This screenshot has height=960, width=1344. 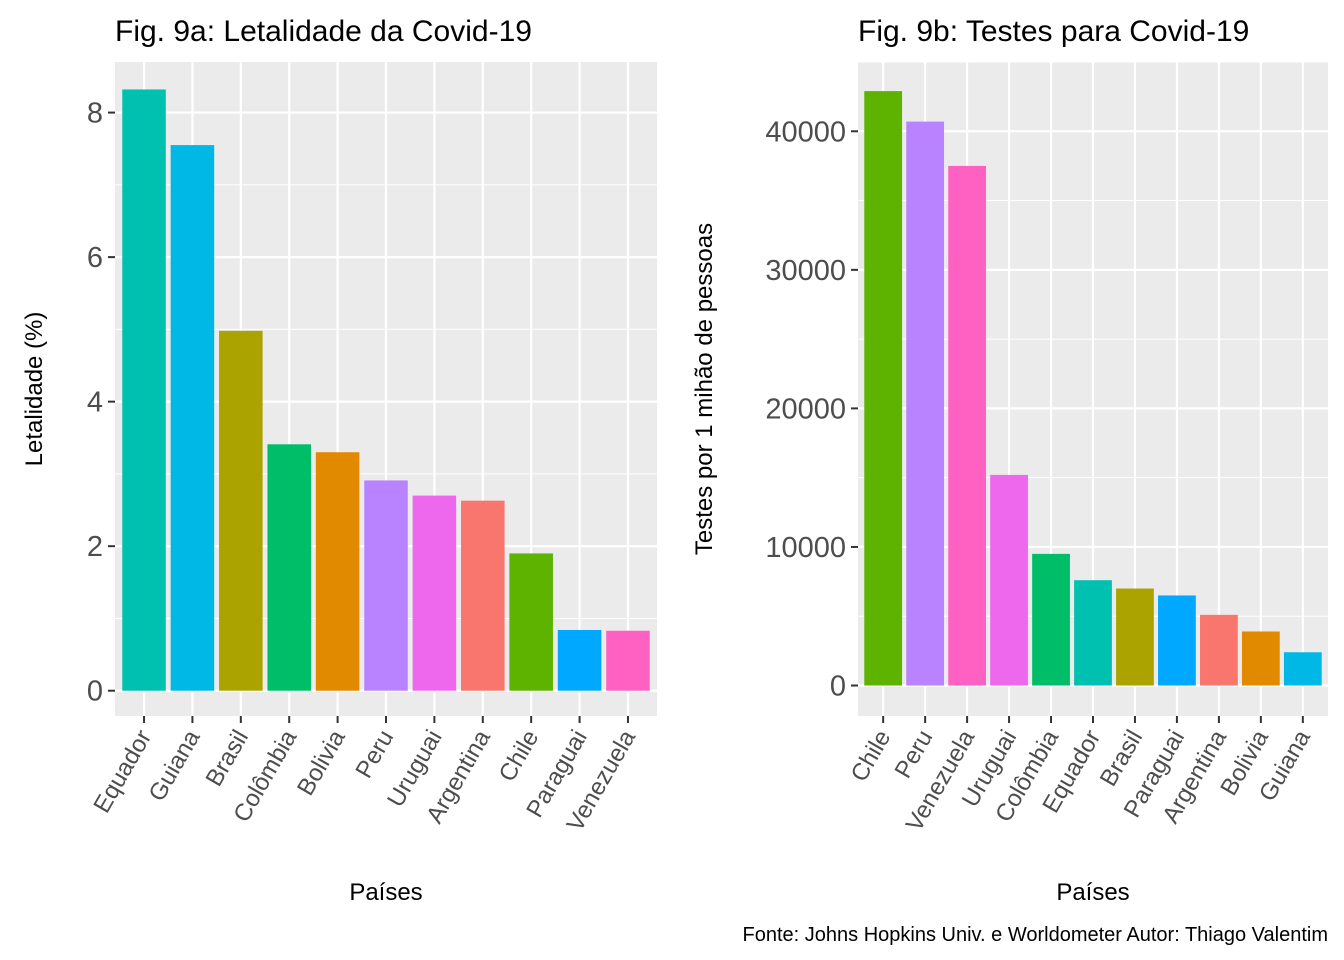 What do you see at coordinates (122, 772) in the screenshot?
I see `x-tick-label: Equador` at bounding box center [122, 772].